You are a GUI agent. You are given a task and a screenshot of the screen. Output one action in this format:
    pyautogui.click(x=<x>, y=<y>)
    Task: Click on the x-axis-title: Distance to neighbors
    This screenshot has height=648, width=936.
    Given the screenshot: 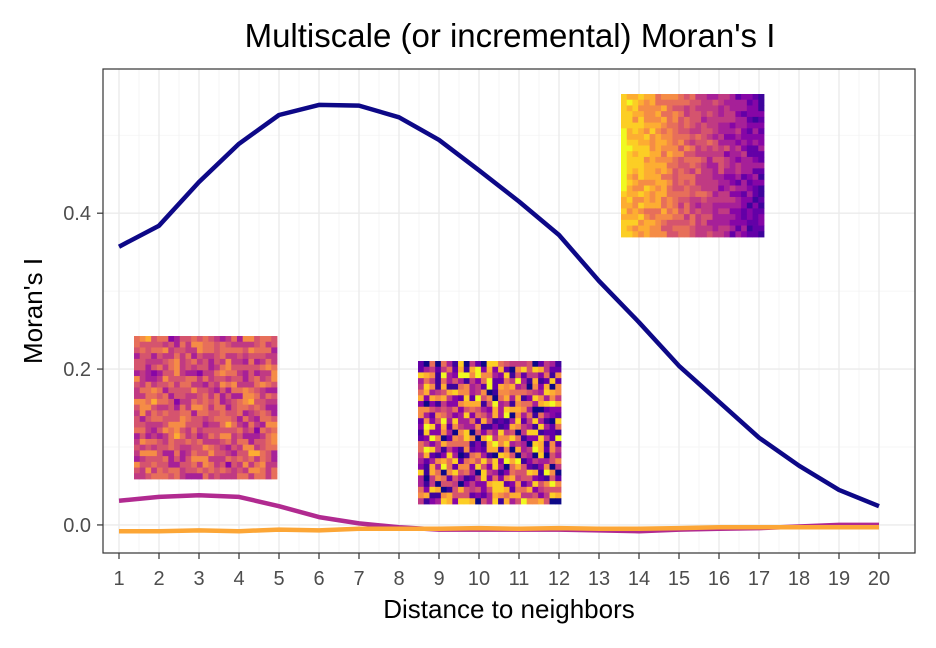 What is the action you would take?
    pyautogui.click(x=508, y=609)
    